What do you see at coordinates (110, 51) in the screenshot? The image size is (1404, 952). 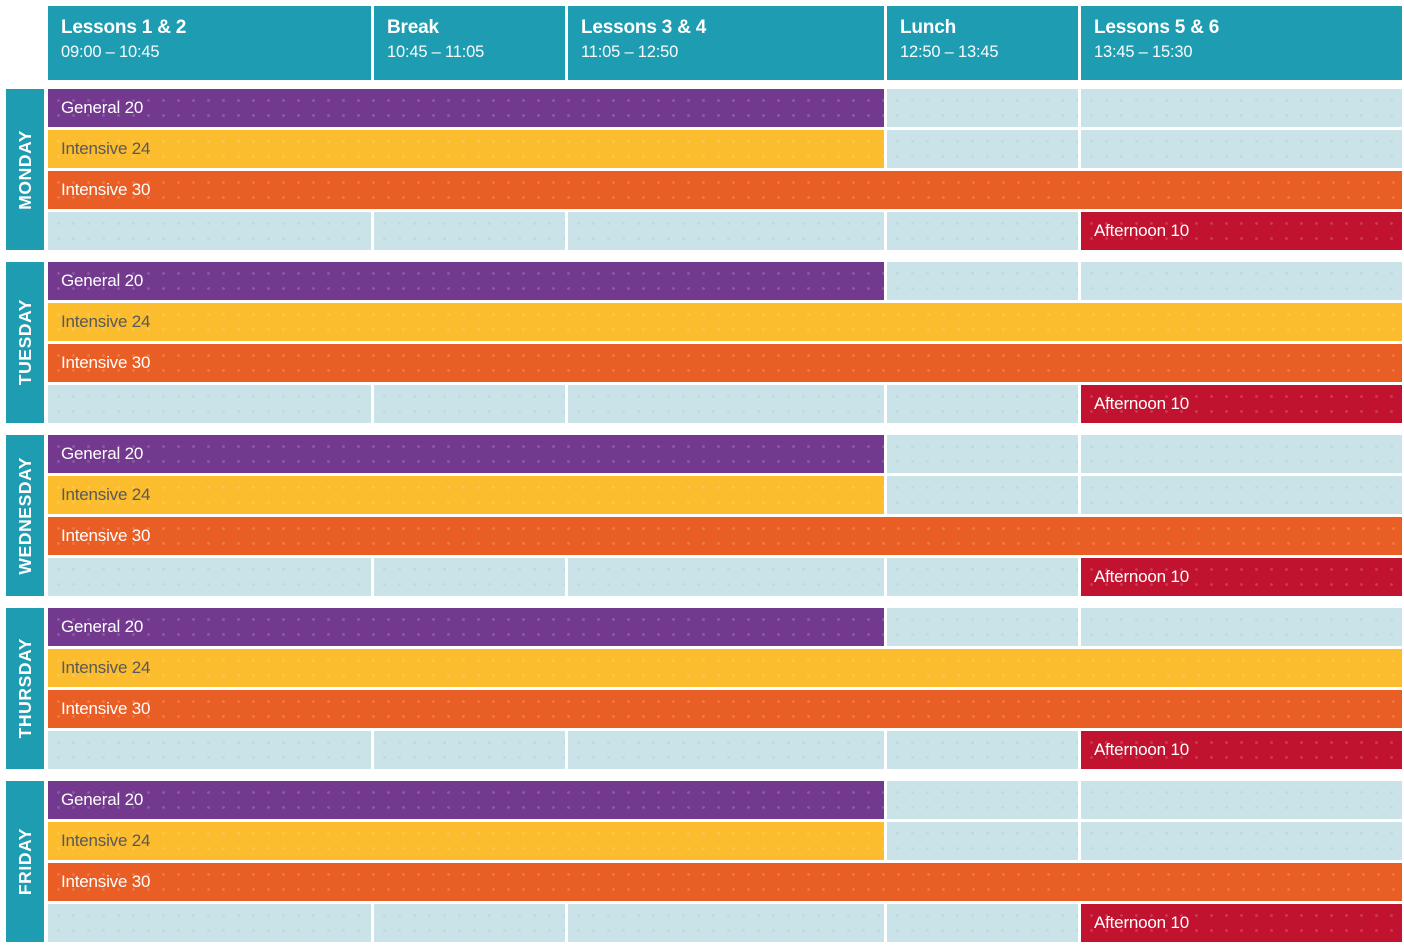 I see `timeslot-time-range: 09:00 – 10:45` at bounding box center [110, 51].